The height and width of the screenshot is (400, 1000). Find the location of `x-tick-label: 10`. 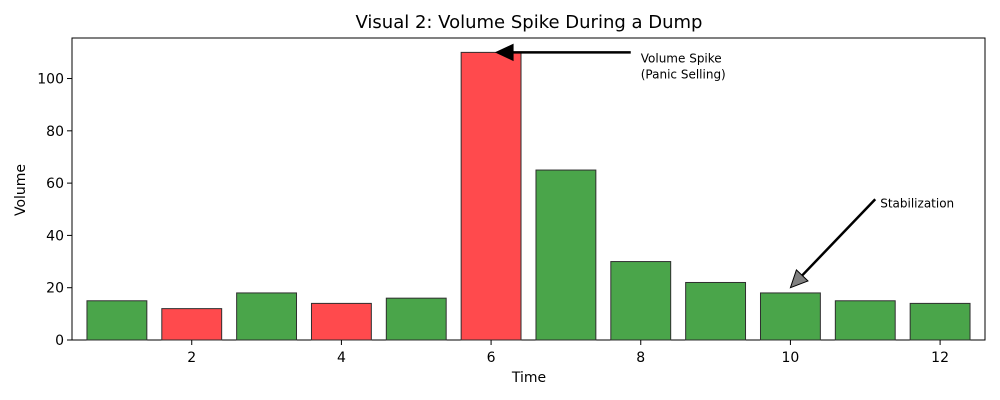

x-tick-label: 10 is located at coordinates (791, 358).